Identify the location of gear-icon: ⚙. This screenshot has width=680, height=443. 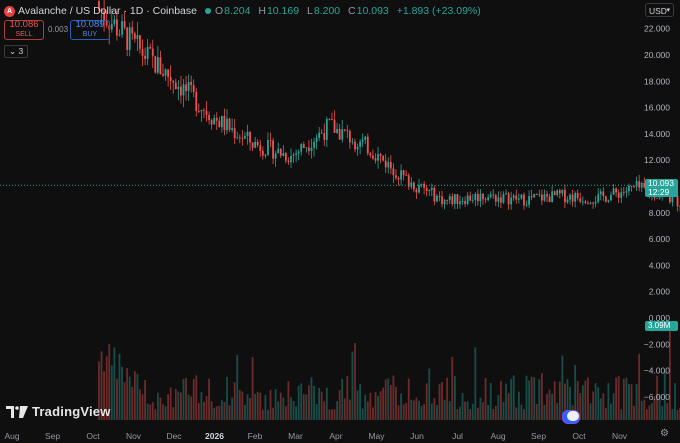
(664, 433).